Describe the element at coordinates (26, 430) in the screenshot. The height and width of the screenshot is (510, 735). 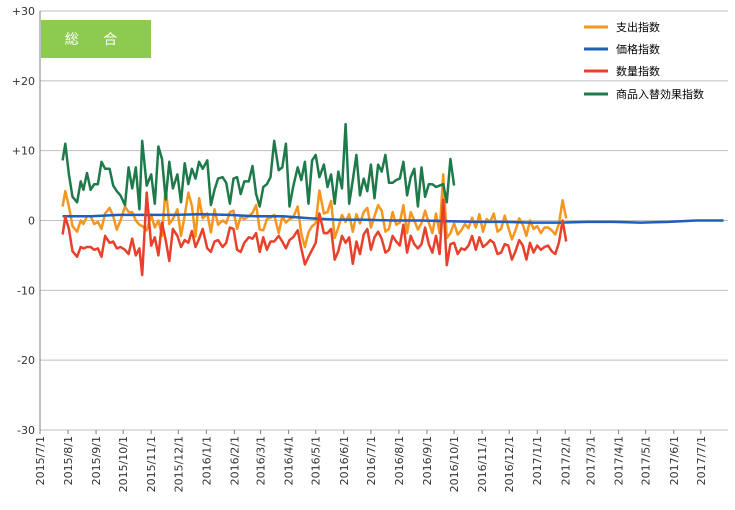
I see `y-tick-label: -30` at that location.